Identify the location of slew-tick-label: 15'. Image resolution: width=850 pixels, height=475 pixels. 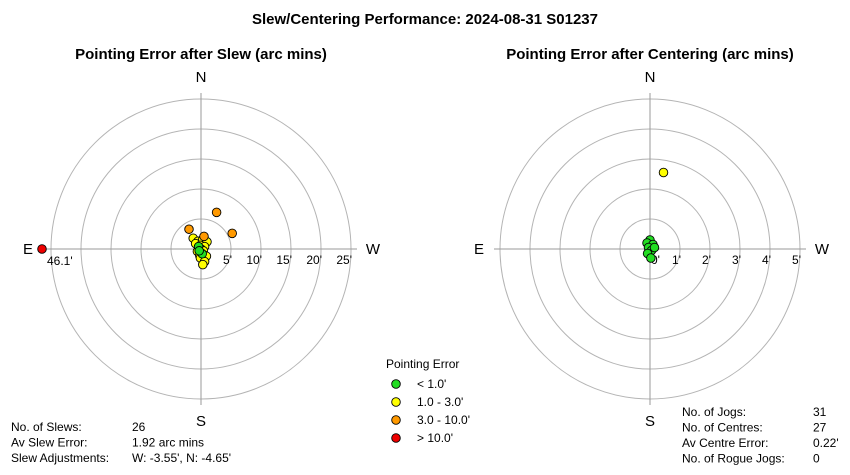
(284, 260).